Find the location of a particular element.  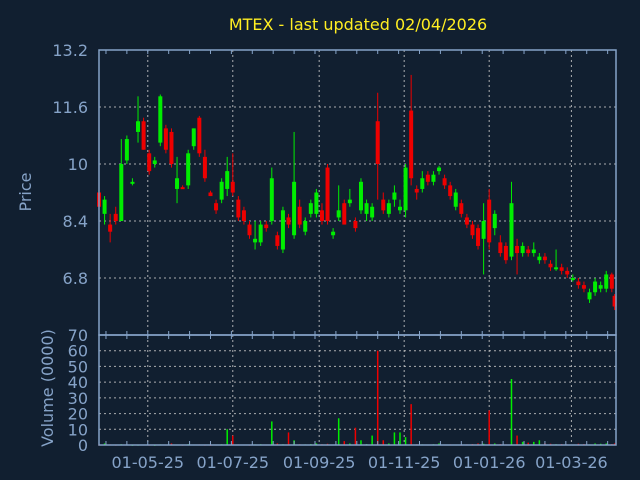

price-tick-label: 8.4 is located at coordinates (75, 221).